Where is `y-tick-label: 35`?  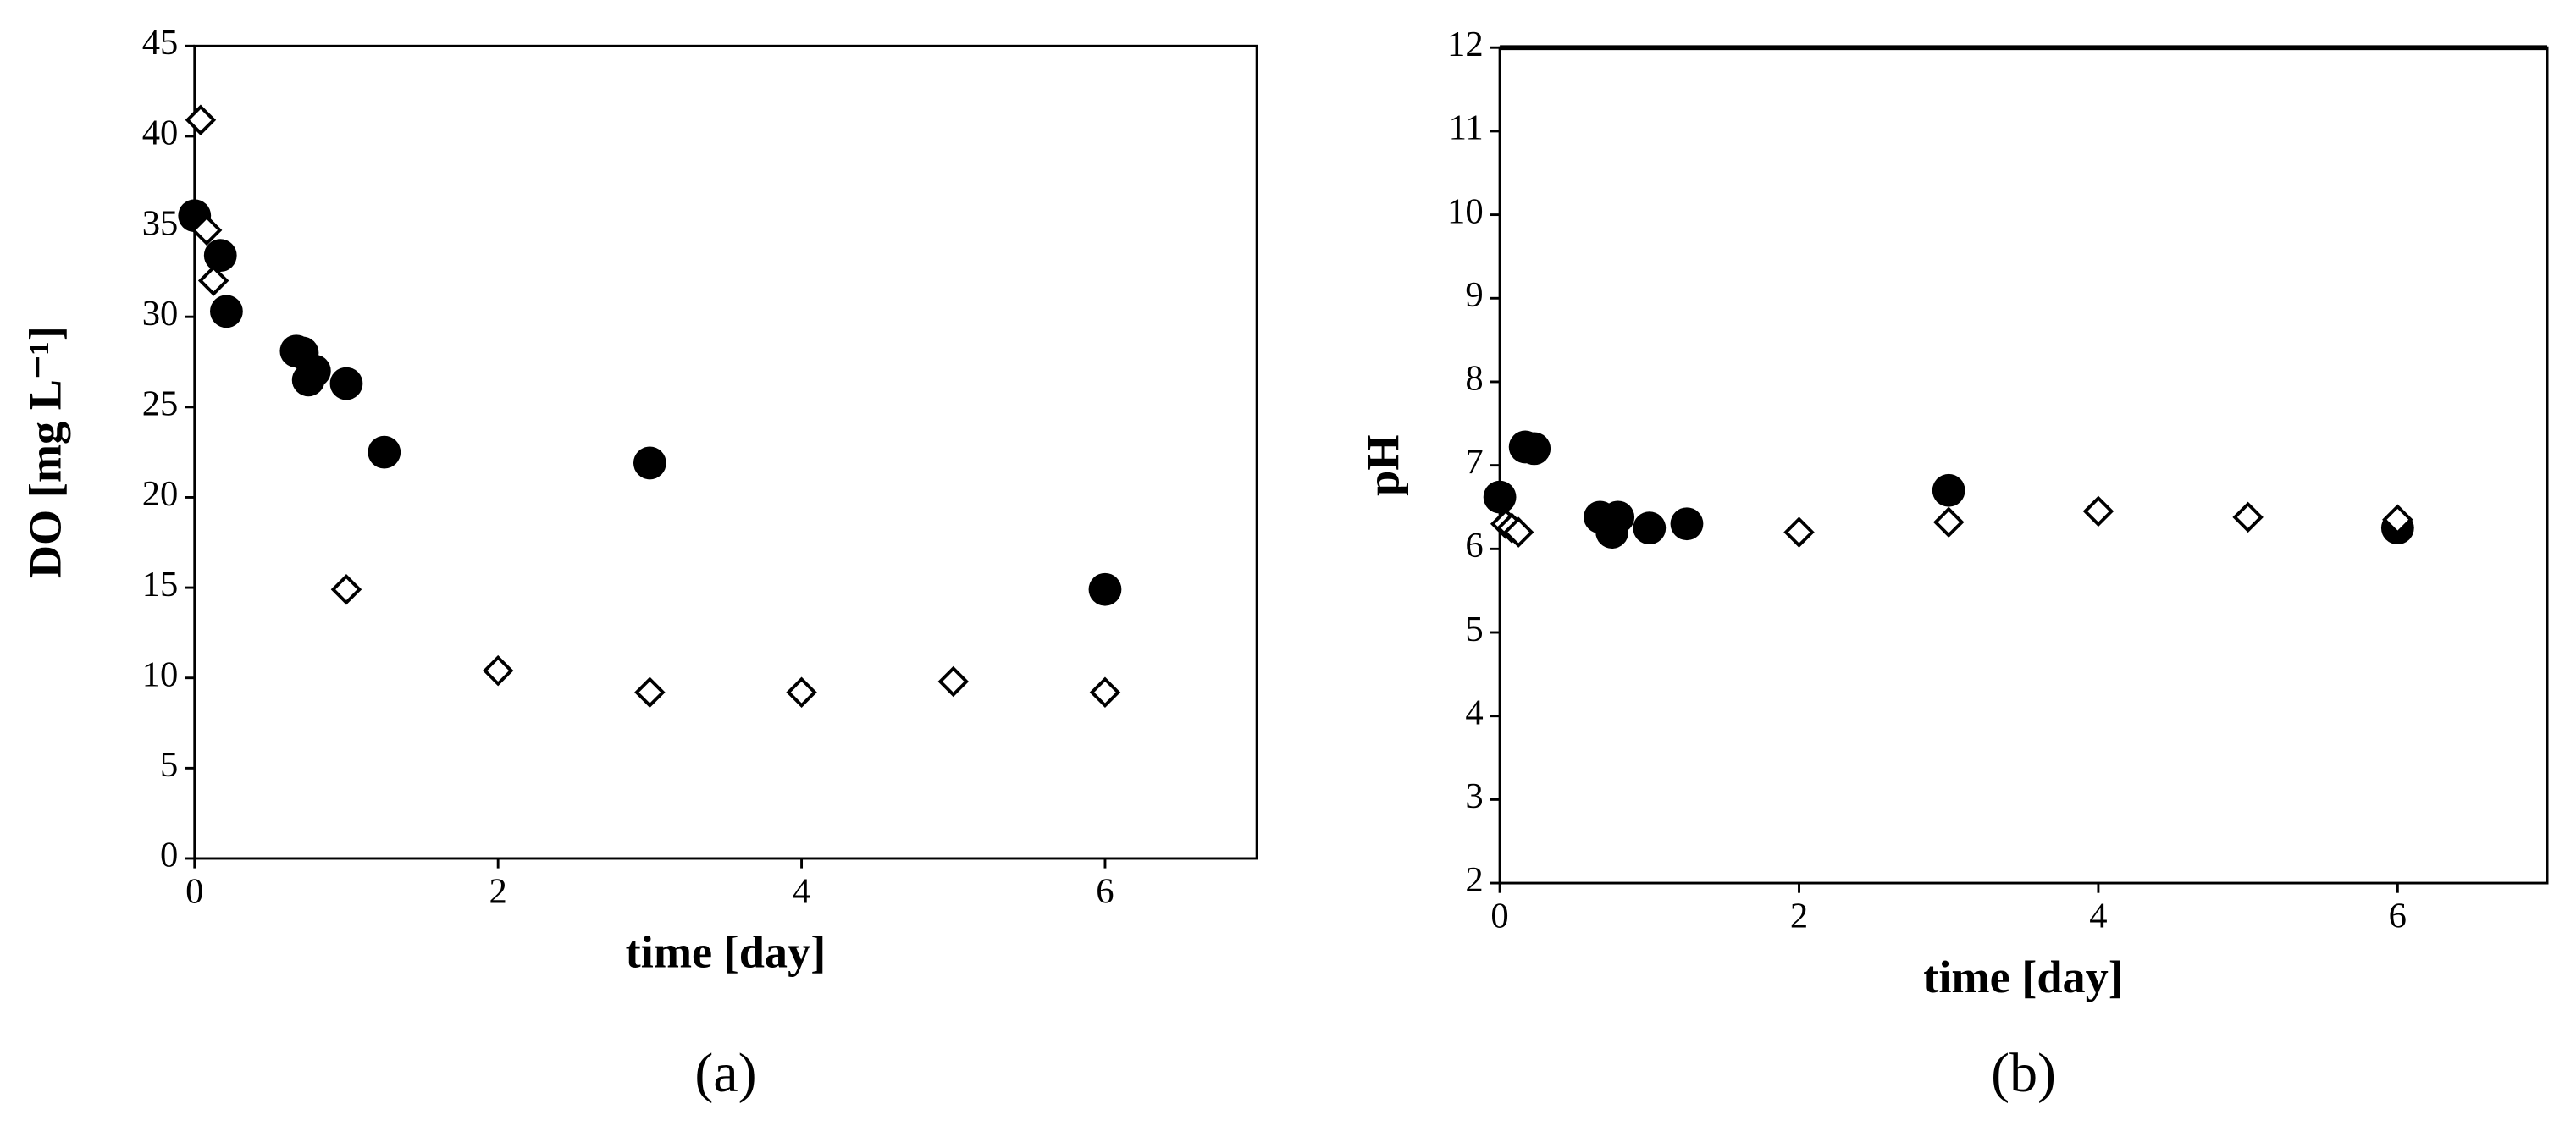
y-tick-label: 35 is located at coordinates (160, 223).